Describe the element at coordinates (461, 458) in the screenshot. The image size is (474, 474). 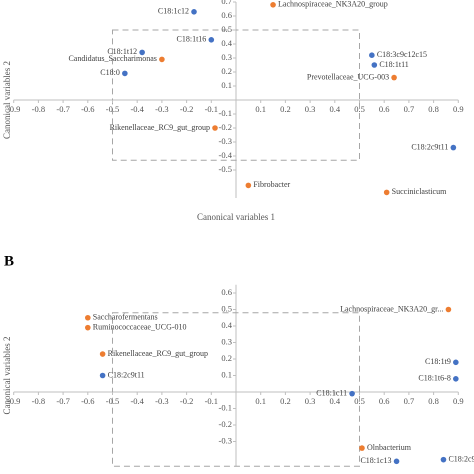
I see `point-label: C18:2c9c12` at that location.